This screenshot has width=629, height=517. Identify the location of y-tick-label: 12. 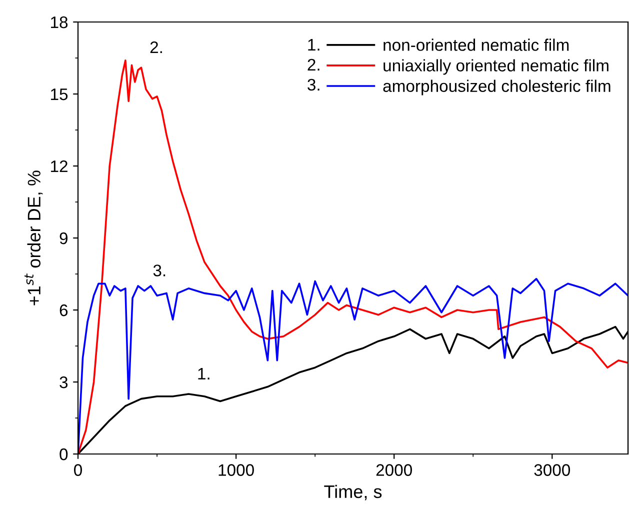
(59, 166).